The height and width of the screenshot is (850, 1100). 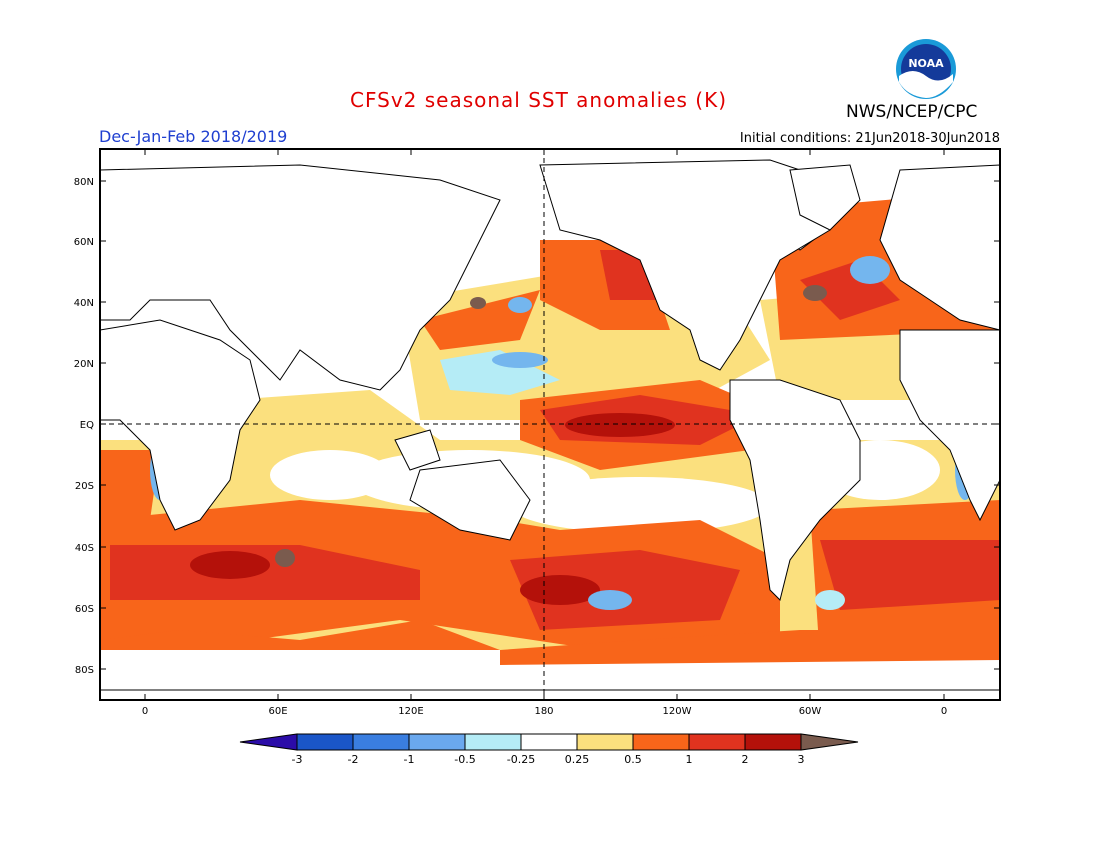 I want to click on south-indian-very-strong-warm, so click(x=230, y=565).